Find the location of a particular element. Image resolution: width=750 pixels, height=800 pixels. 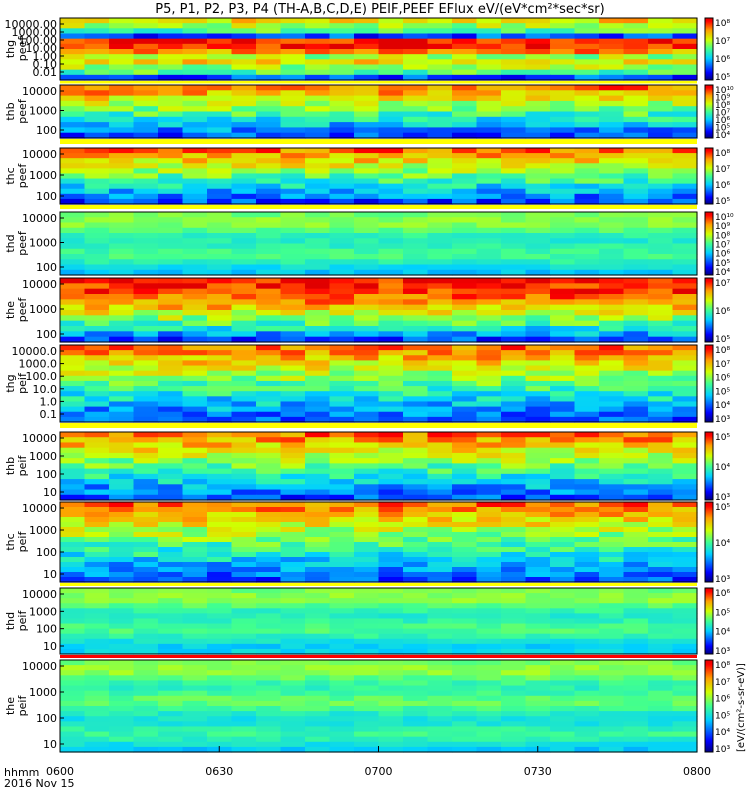

fill-band is located at coordinates (378, 207).